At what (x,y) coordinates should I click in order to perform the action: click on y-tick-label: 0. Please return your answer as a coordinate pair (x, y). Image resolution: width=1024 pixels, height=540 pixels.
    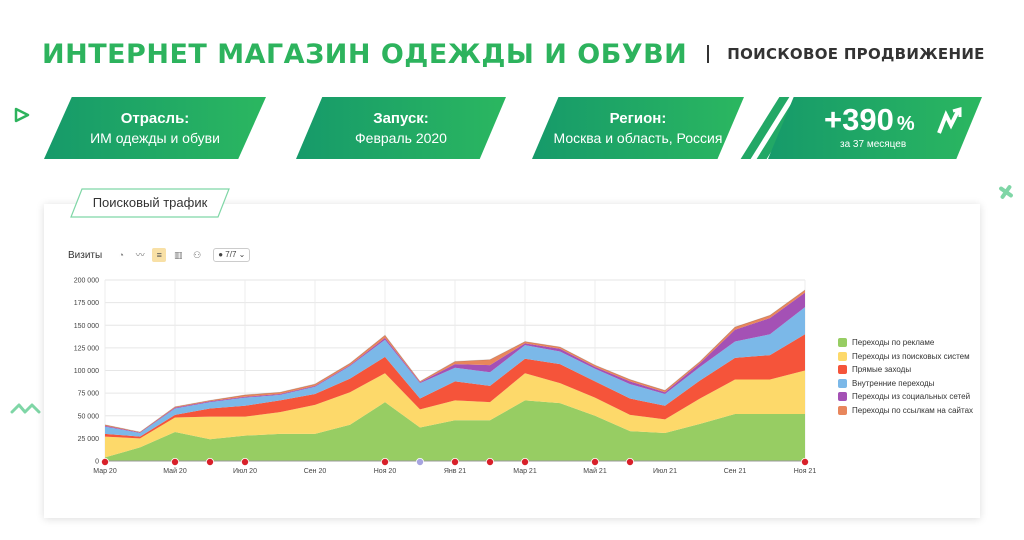
    Looking at the image, I should click on (97, 462).